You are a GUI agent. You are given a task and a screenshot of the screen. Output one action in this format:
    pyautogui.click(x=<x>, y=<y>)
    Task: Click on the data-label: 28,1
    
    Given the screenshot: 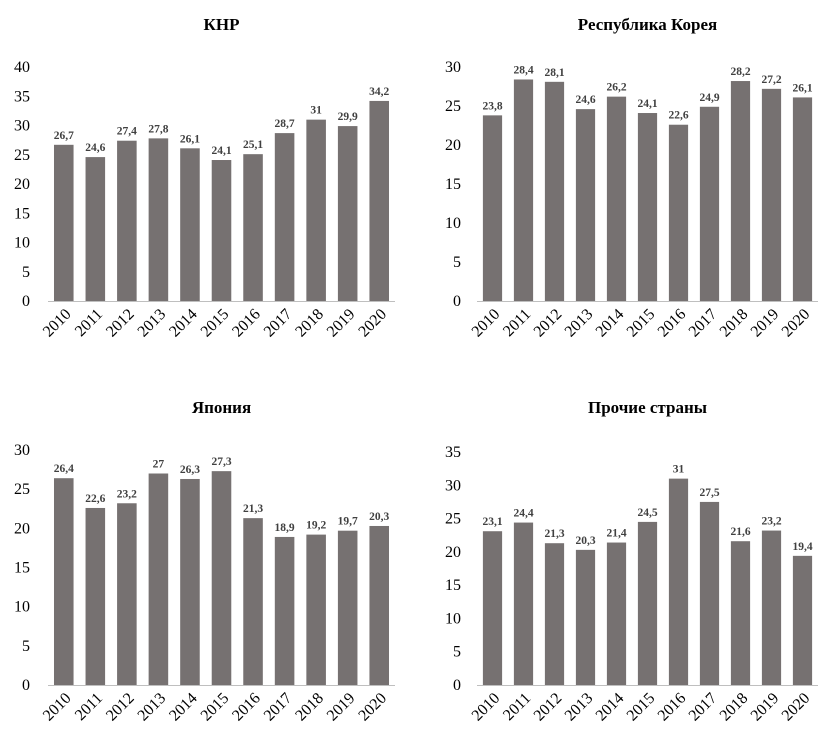 What is the action you would take?
    pyautogui.click(x=554, y=73)
    